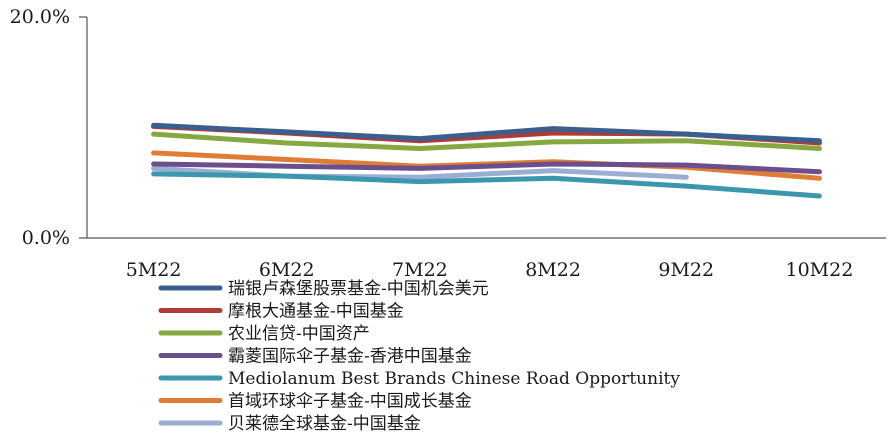 This screenshot has height=436, width=889. Describe the element at coordinates (324, 424) in the screenshot. I see `legend-label: 贝莱德全球基金-中国基金` at that location.